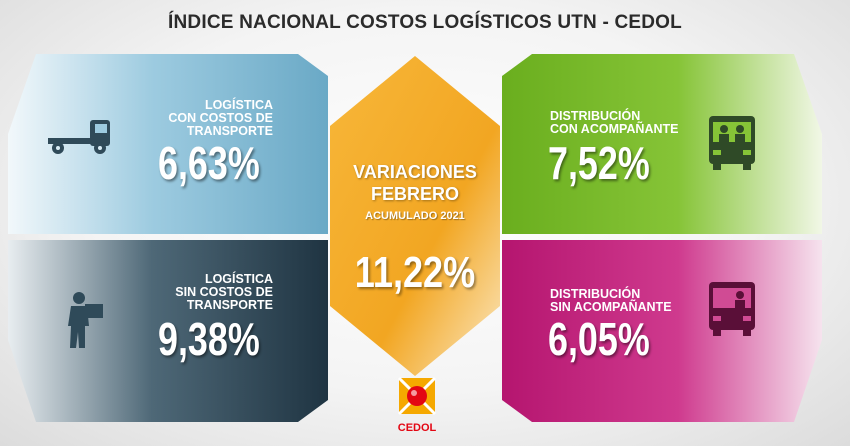  I want to click on panel-label-line2: CON COSTOS DE, so click(220, 118).